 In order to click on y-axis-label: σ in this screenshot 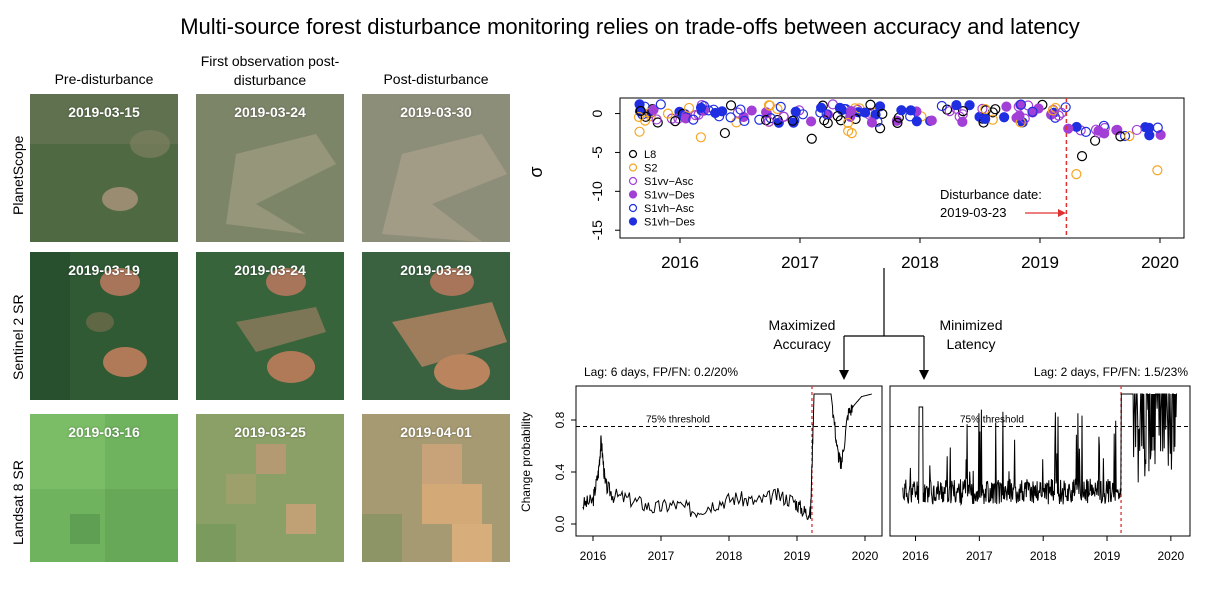, I will do `click(536, 171)`.